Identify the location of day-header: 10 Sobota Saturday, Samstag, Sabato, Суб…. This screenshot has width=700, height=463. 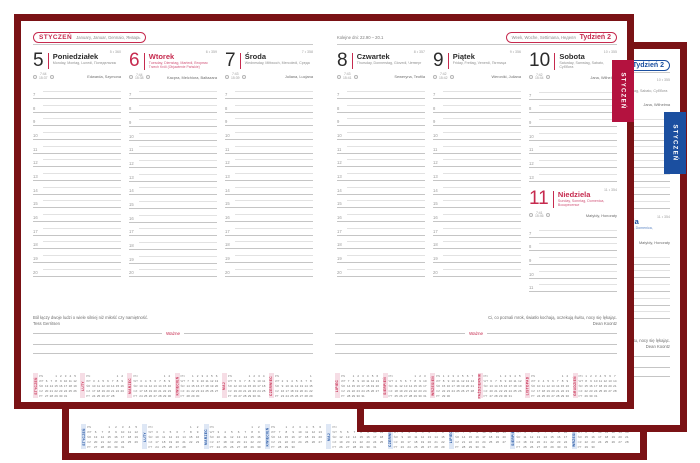
(573, 59).